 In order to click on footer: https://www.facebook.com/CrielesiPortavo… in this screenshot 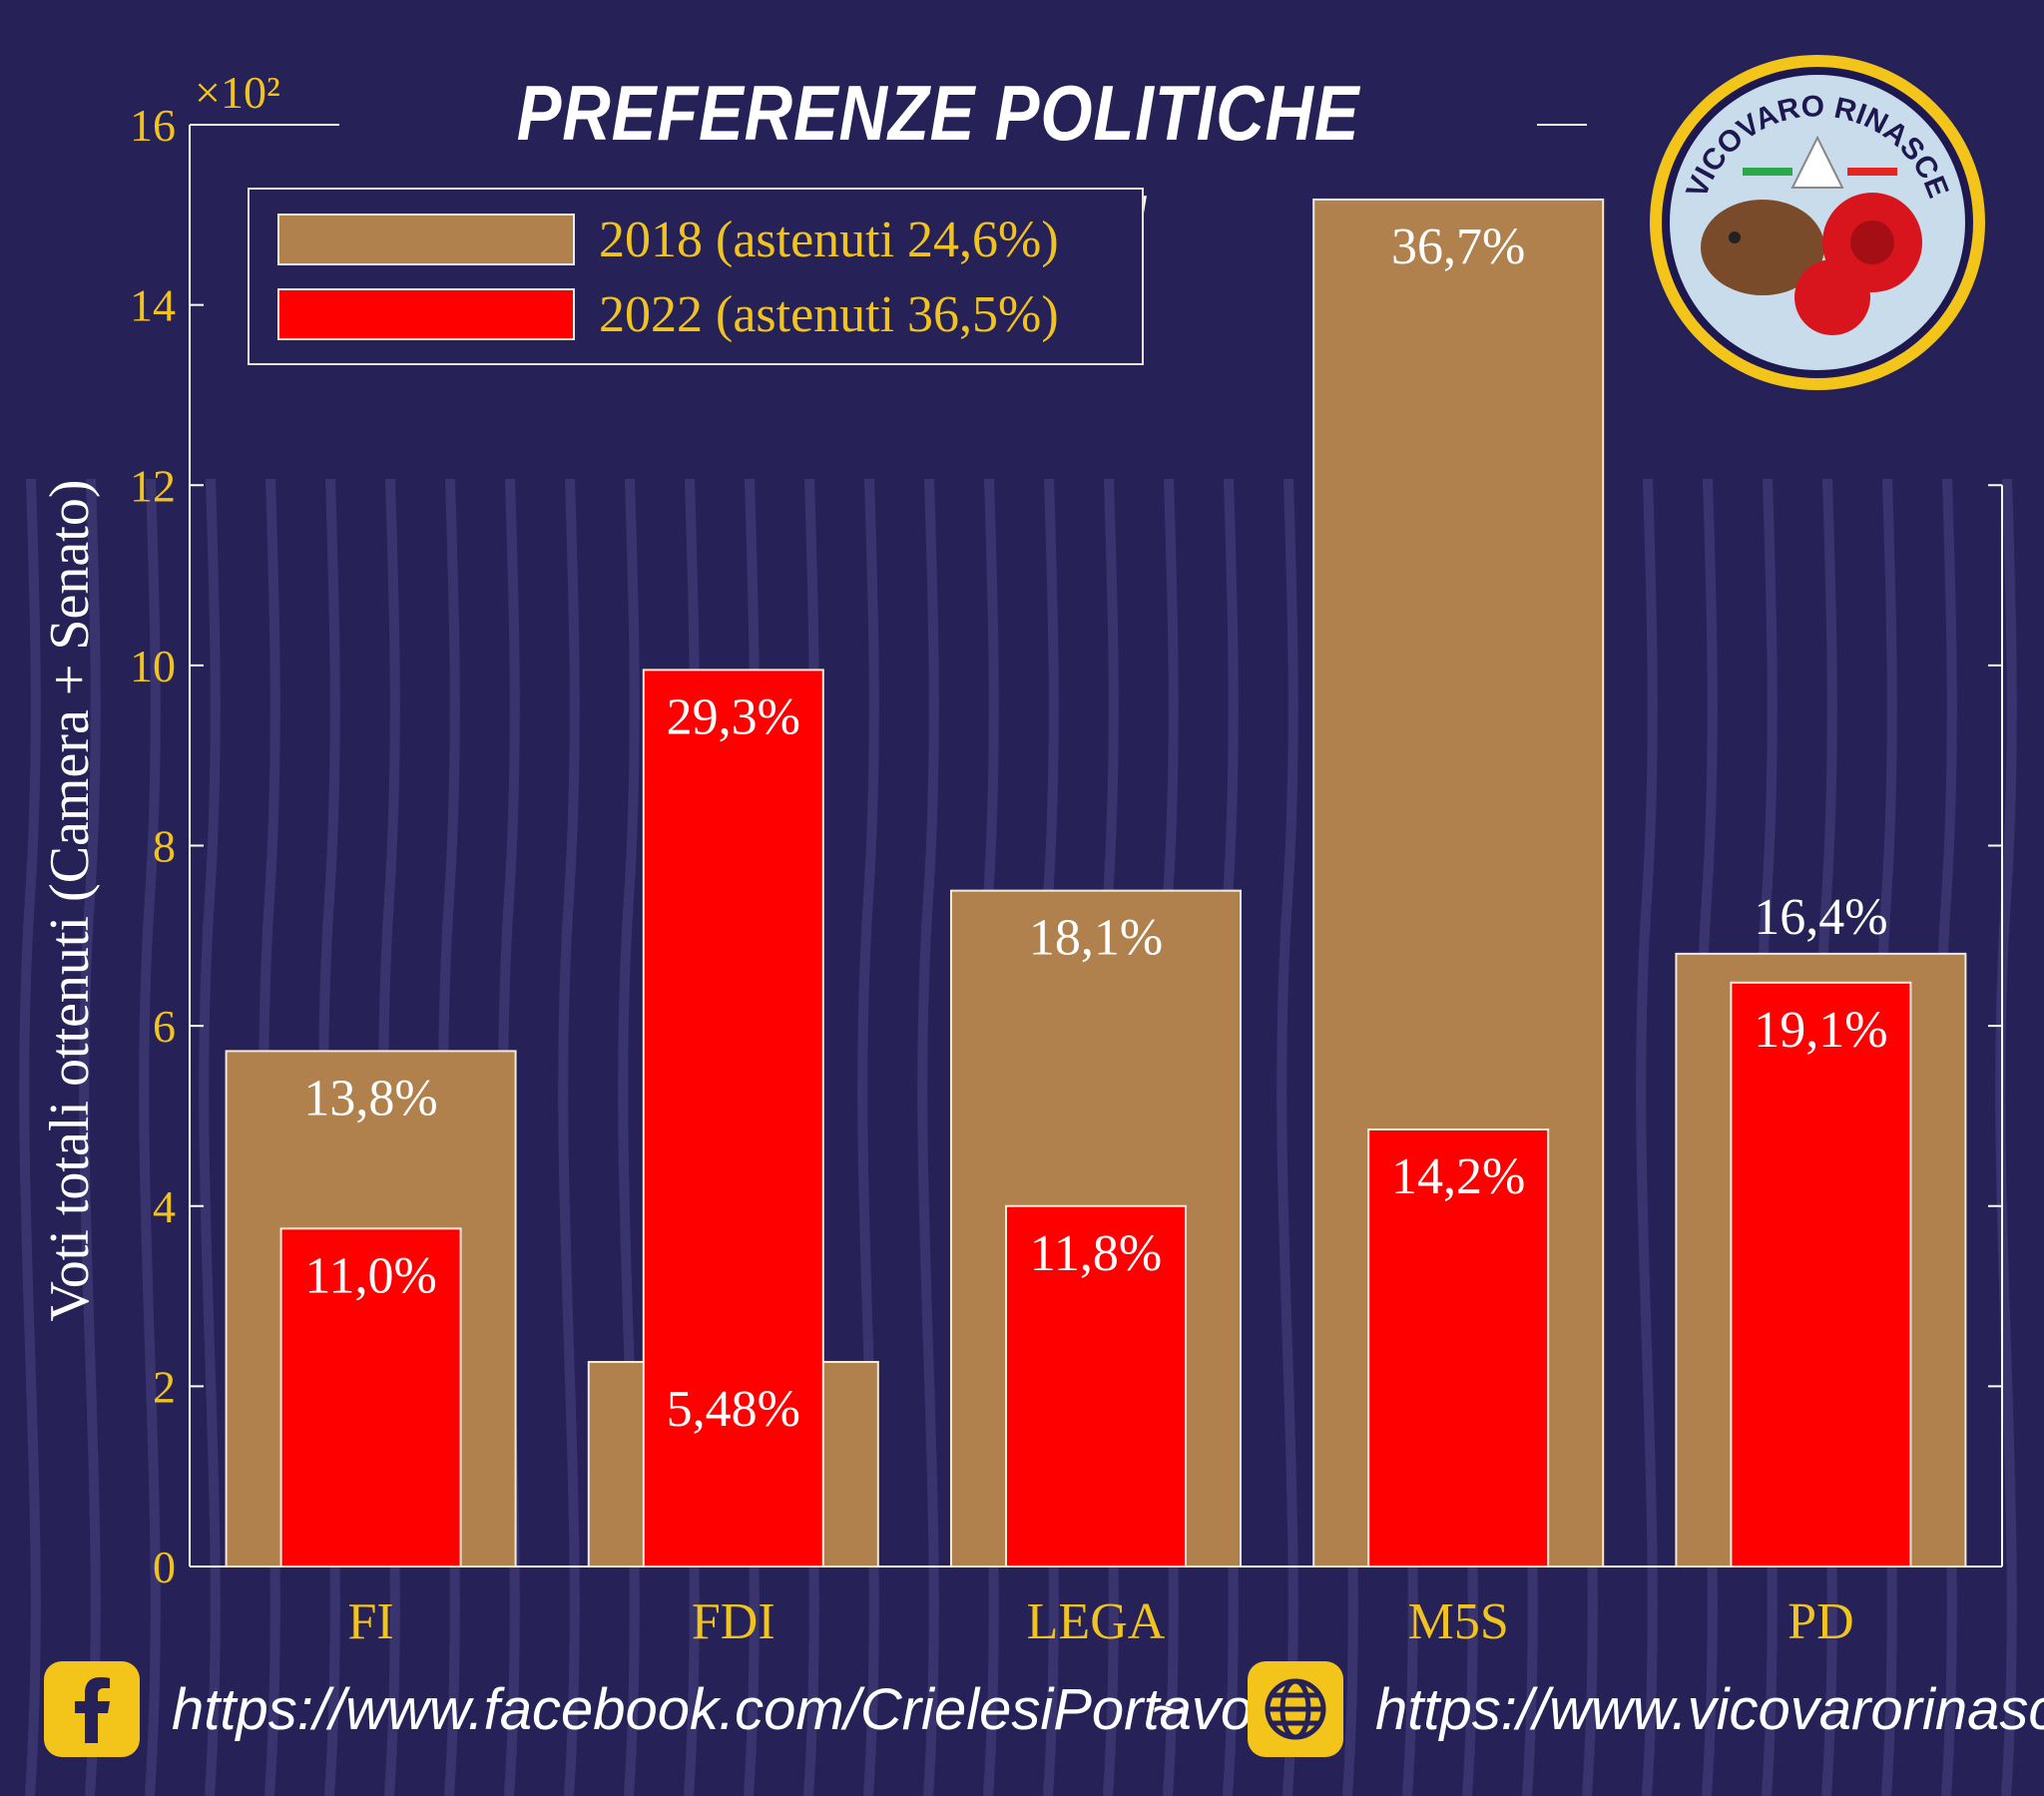, I will do `click(1022, 1706)`.